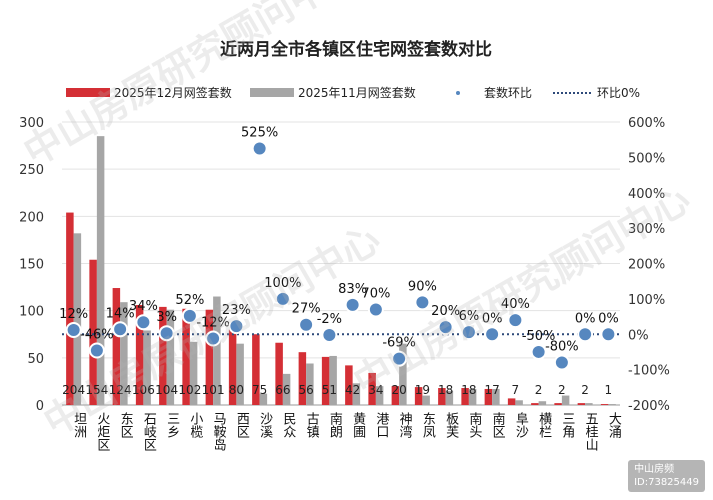  Describe the element at coordinates (544, 425) in the screenshot. I see `x-tick-label: 横栏` at that location.